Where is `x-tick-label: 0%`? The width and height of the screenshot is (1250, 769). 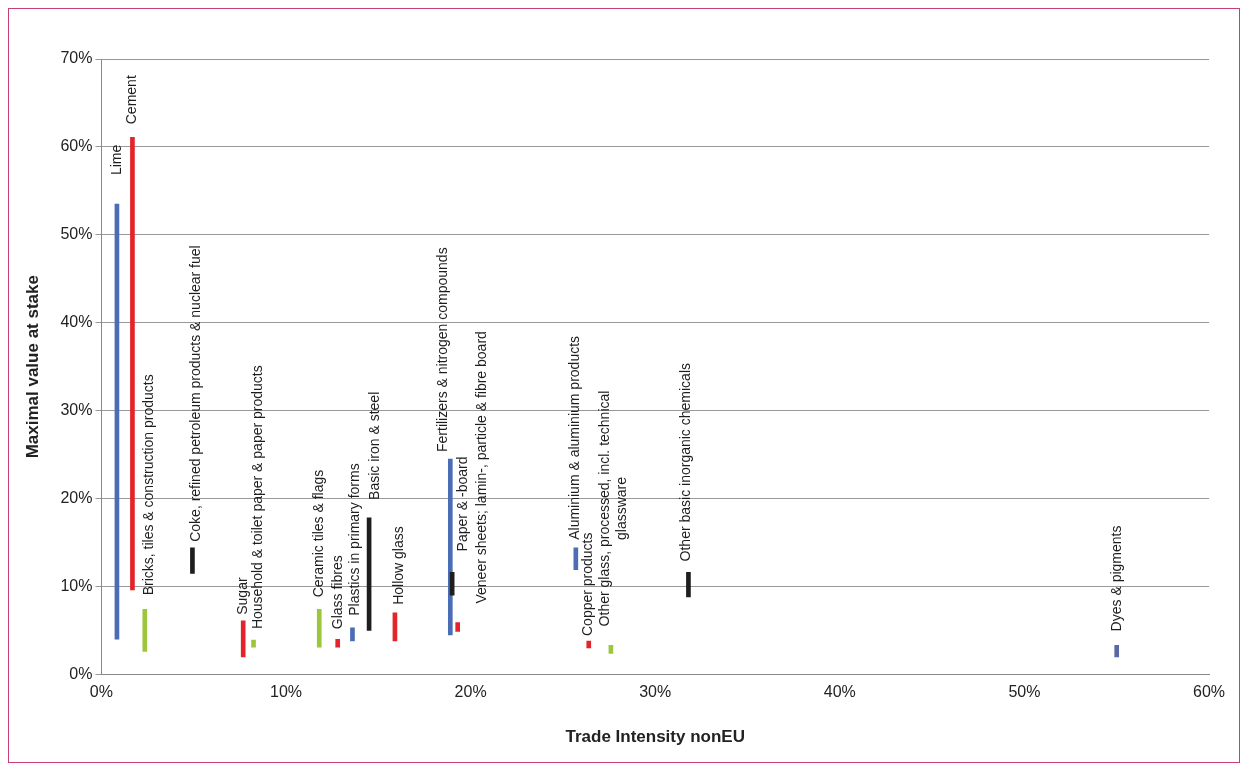
x-tick-label: 0% is located at coordinates (101, 692).